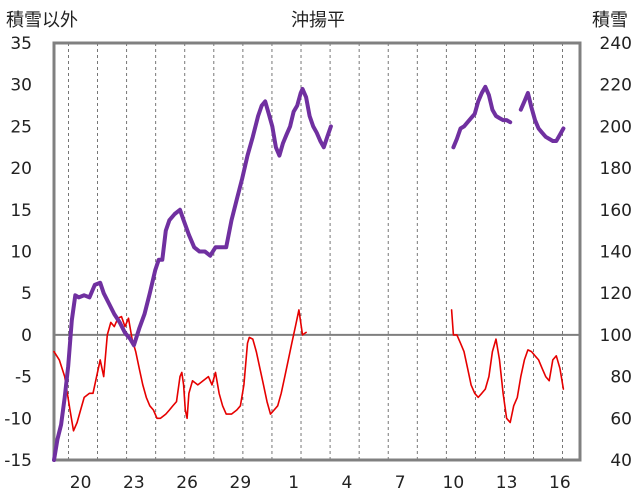  I want to click on y-tick-right-label: 120, so click(616, 294).